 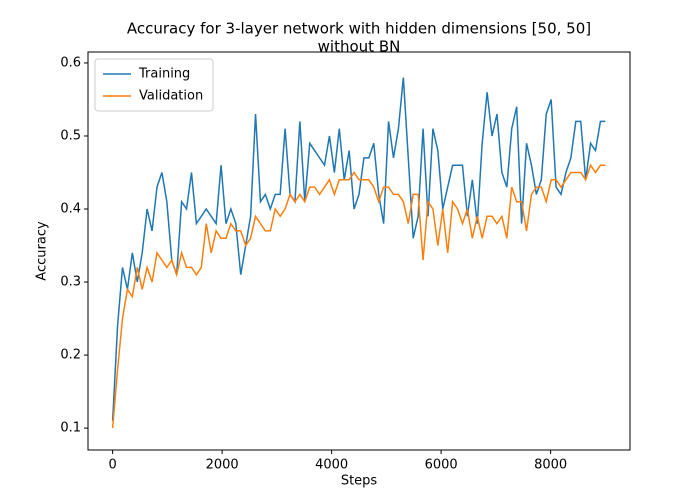 What do you see at coordinates (70, 428) in the screenshot?
I see `y-tick-label: 0.1` at bounding box center [70, 428].